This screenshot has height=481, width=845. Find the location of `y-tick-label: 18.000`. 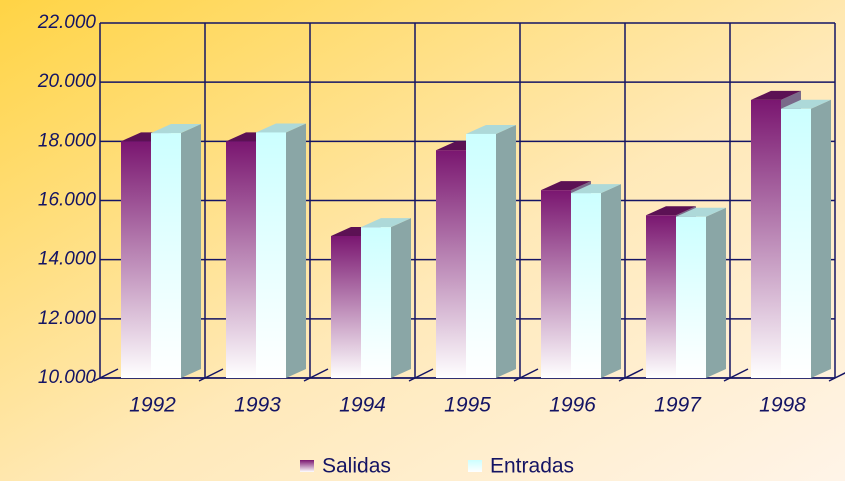

y-tick-label: 18.000 is located at coordinates (67, 140).